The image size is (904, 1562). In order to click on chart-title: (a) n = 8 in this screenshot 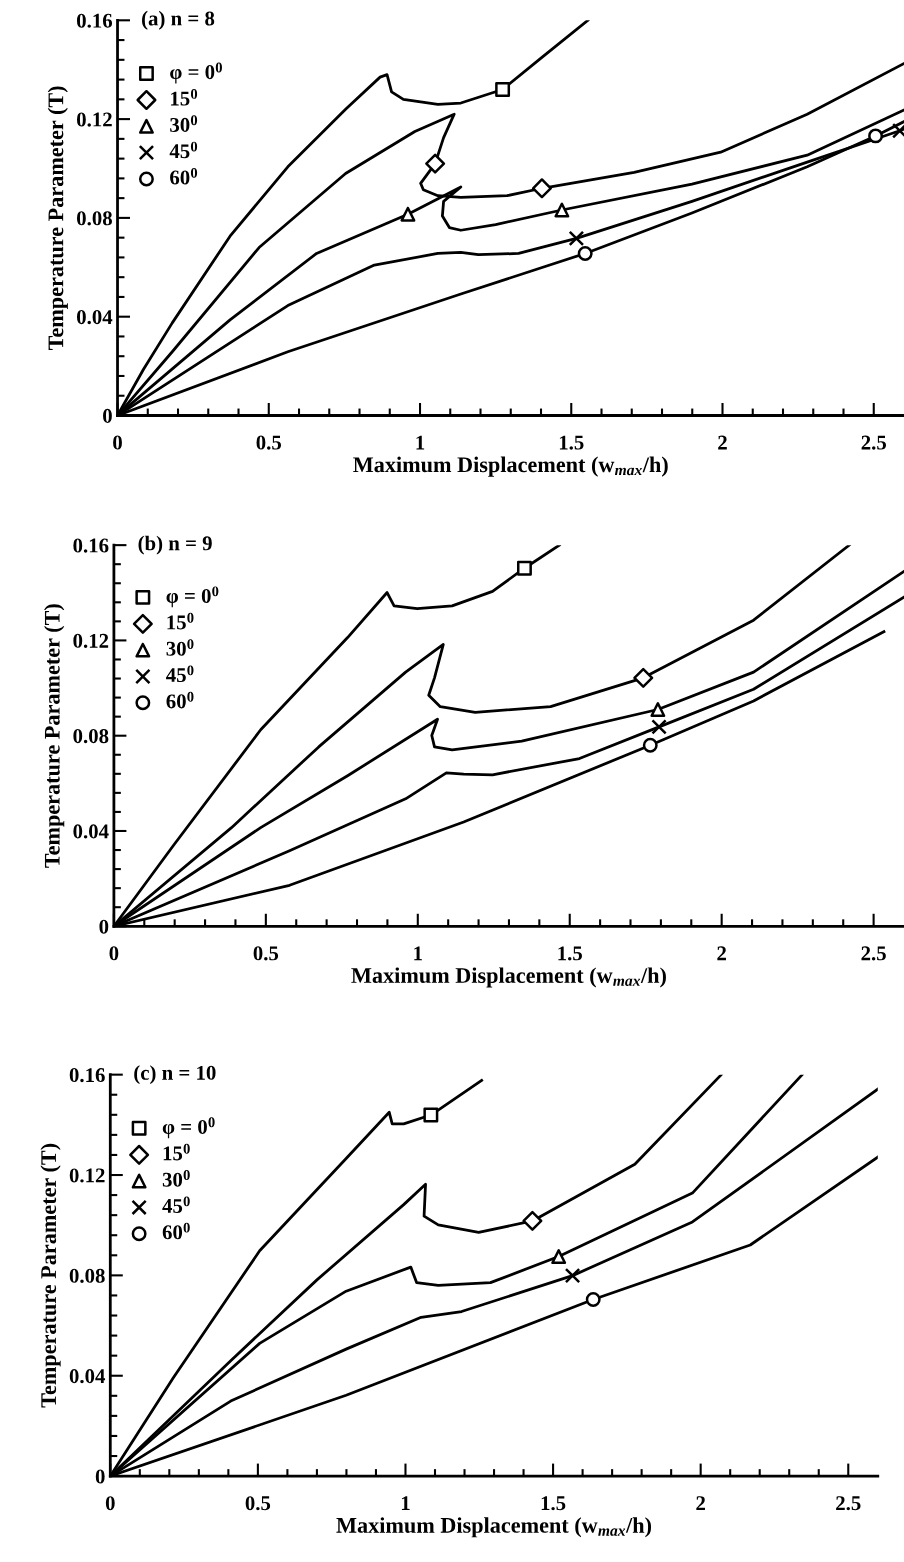, I will do `click(178, 20)`.